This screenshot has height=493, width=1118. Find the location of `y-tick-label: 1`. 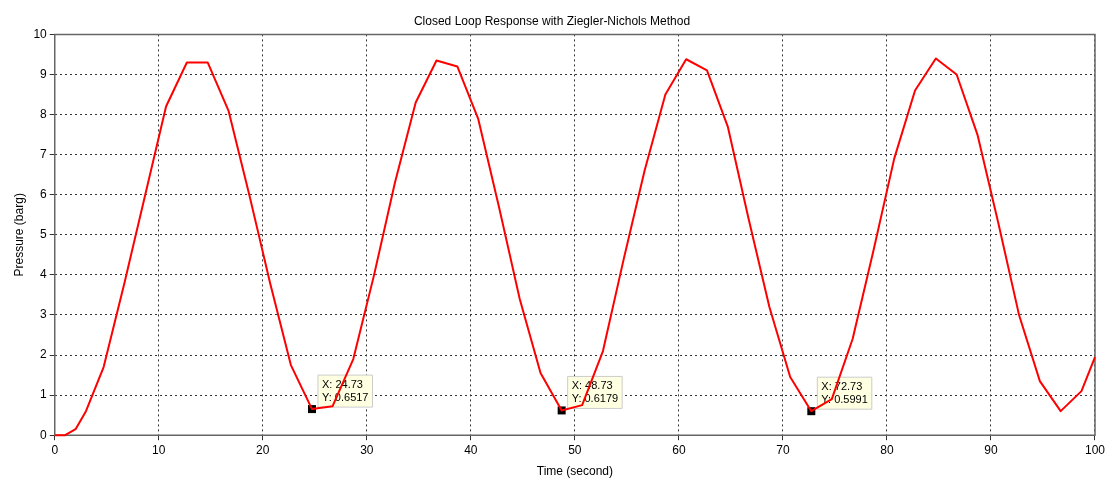

y-tick-label: 1 is located at coordinates (44, 394).